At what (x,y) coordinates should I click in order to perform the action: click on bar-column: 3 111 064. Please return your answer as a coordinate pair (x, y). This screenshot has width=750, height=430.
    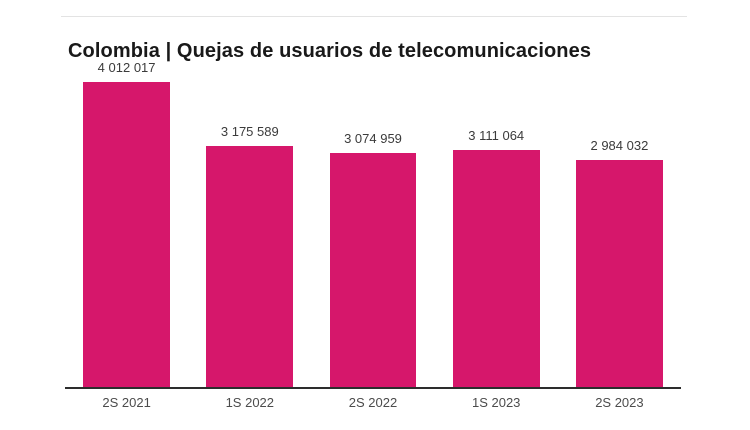
    Looking at the image, I should click on (496, 223).